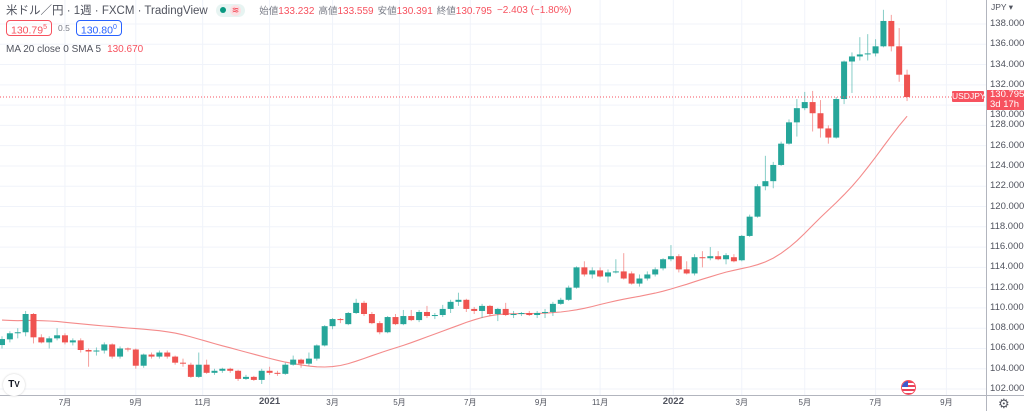 This screenshot has width=1024, height=412. Describe the element at coordinates (600, 402) in the screenshot. I see `time-tick-label: 11月` at that location.